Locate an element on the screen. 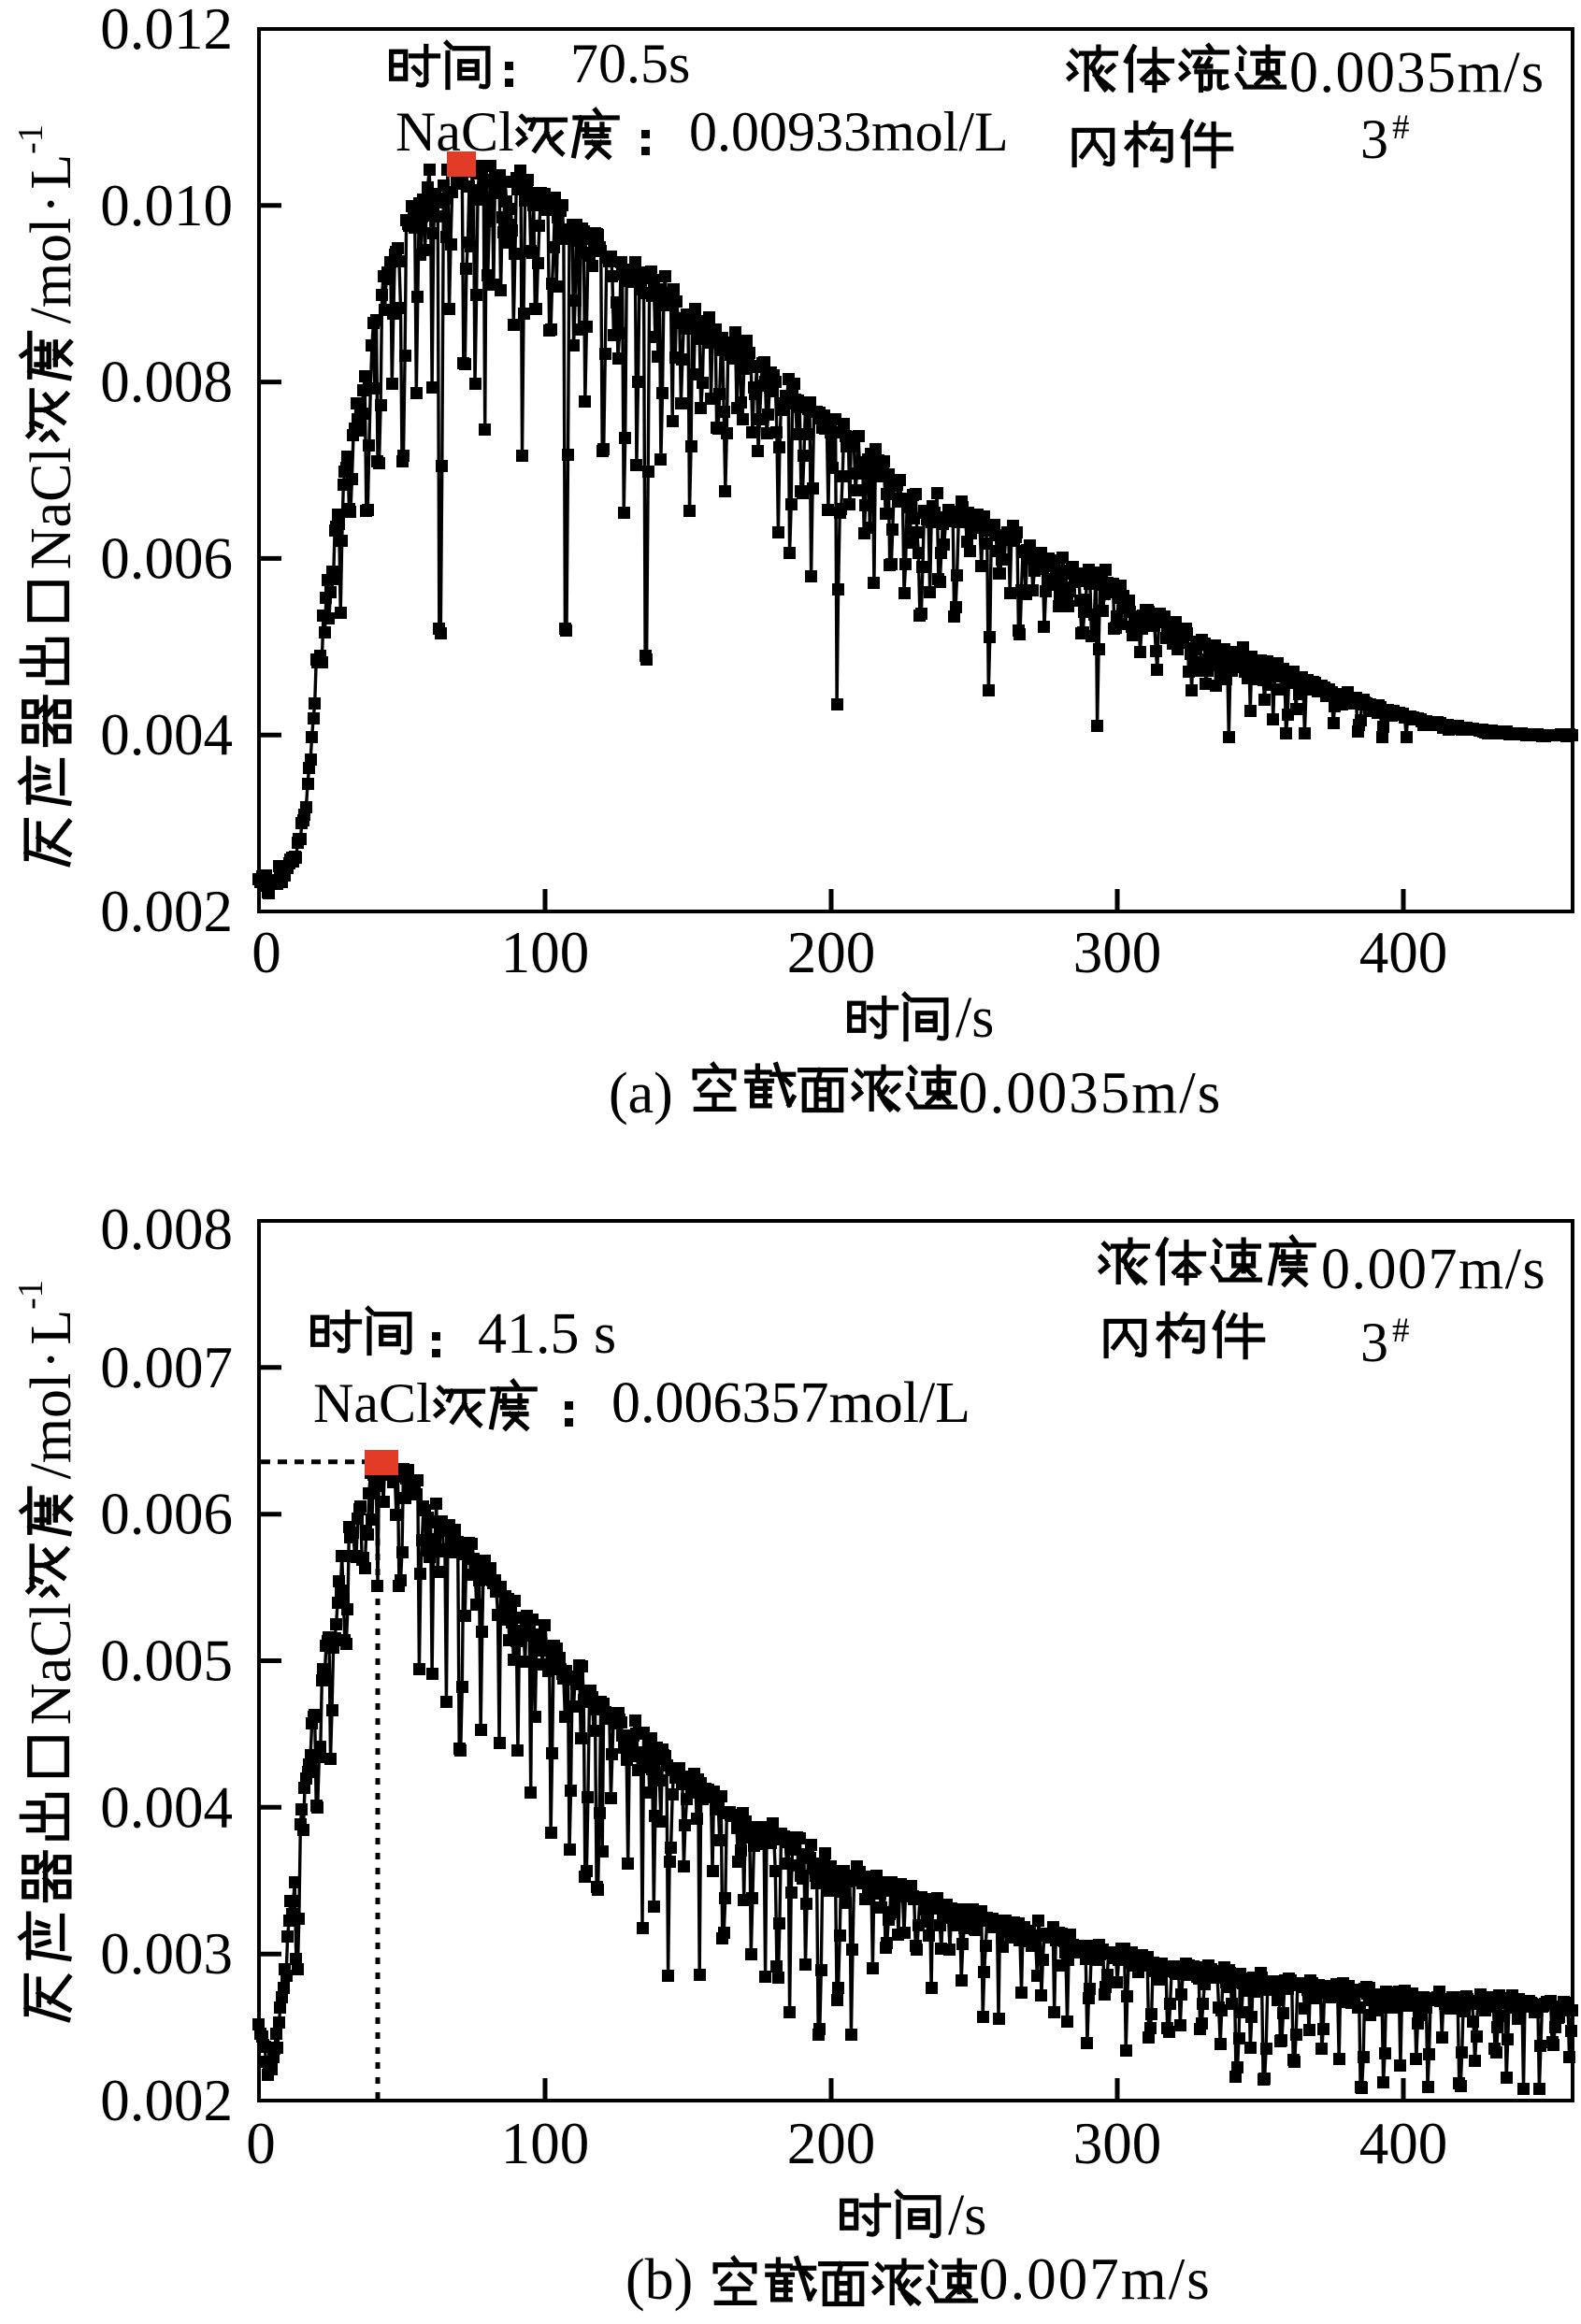  svg-text: 41.5 s is located at coordinates (547, 1334).